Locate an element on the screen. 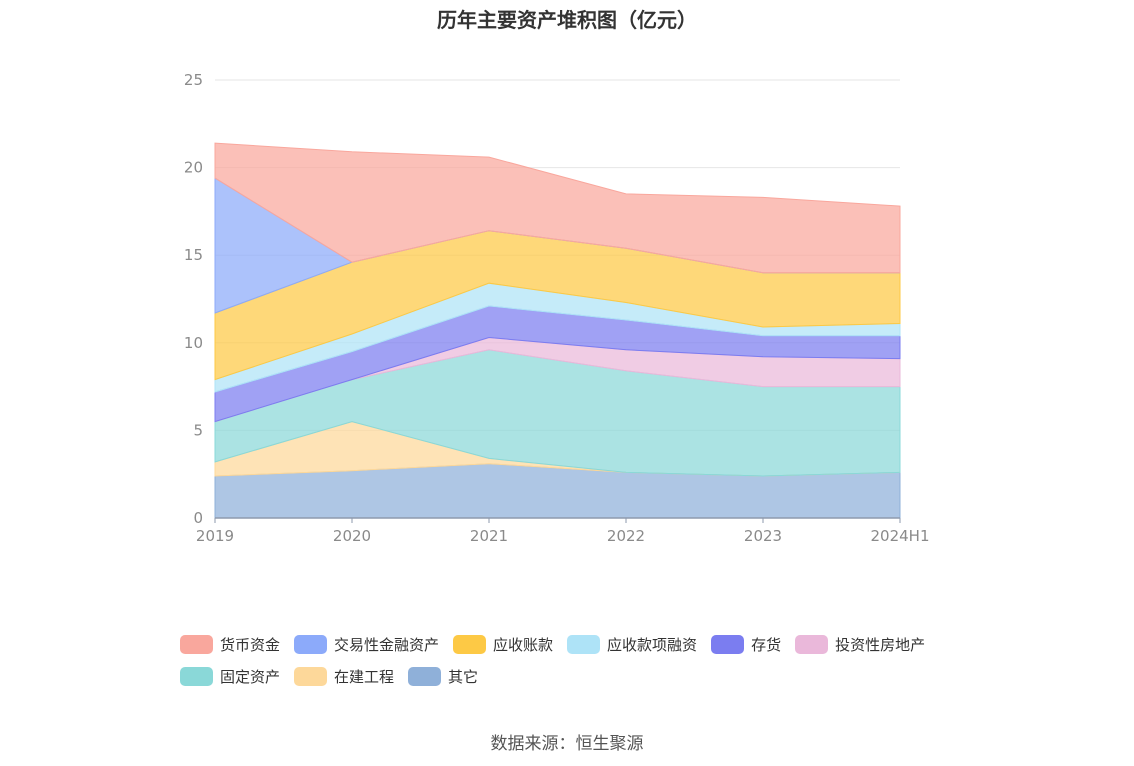 Image resolution: width=1134 pixels, height=766 pixels. data-source-note: 数据来源：恒生聚源 is located at coordinates (567, 744).